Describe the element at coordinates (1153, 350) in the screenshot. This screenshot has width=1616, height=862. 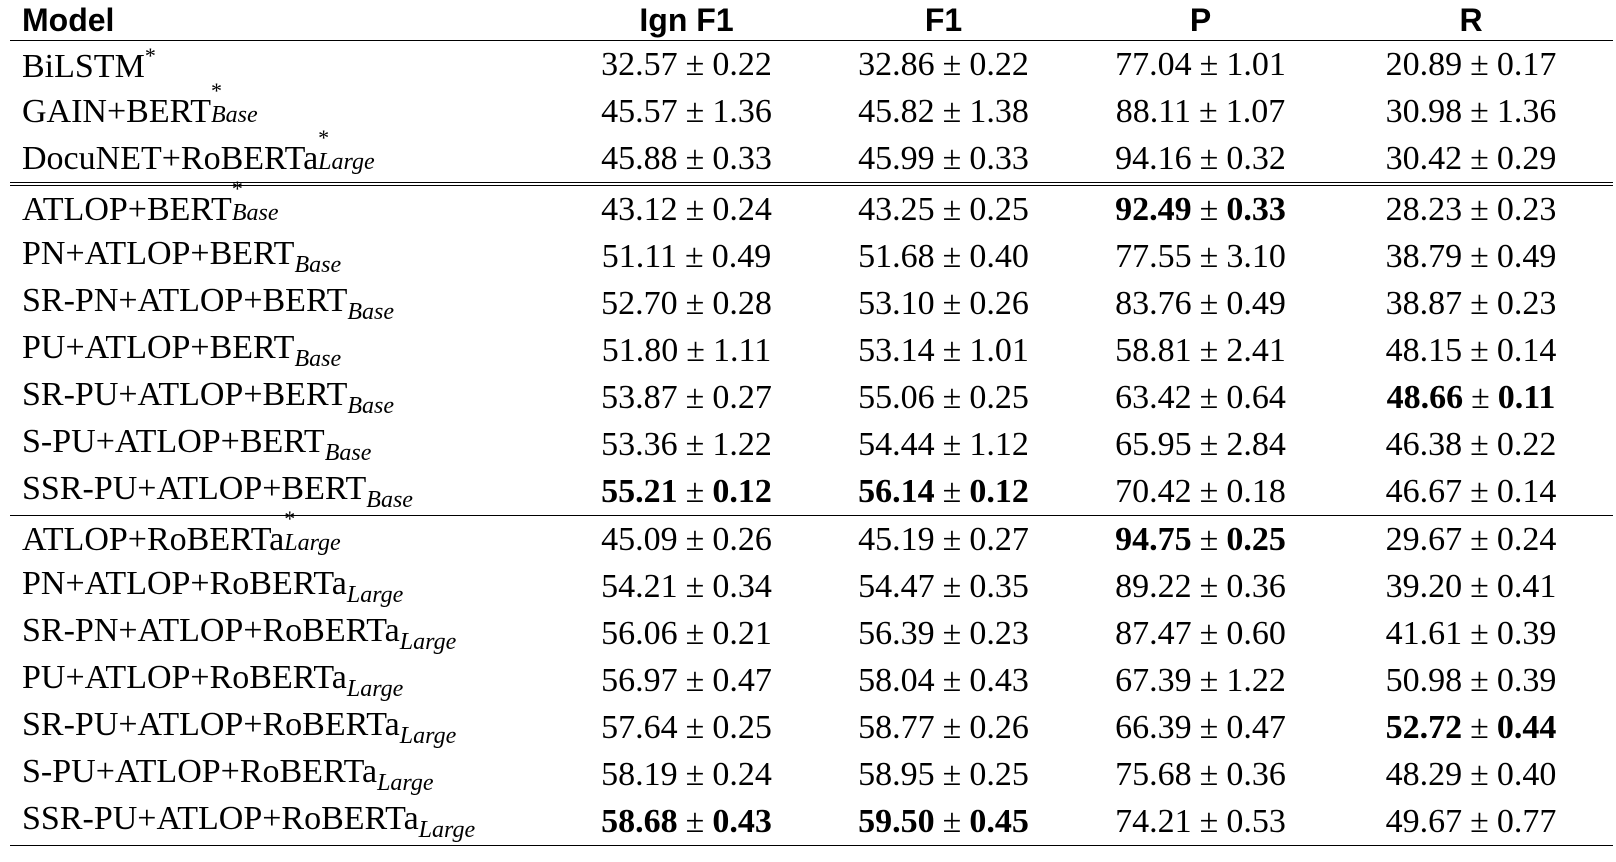
I see `metric-mean: 58.81` at that location.